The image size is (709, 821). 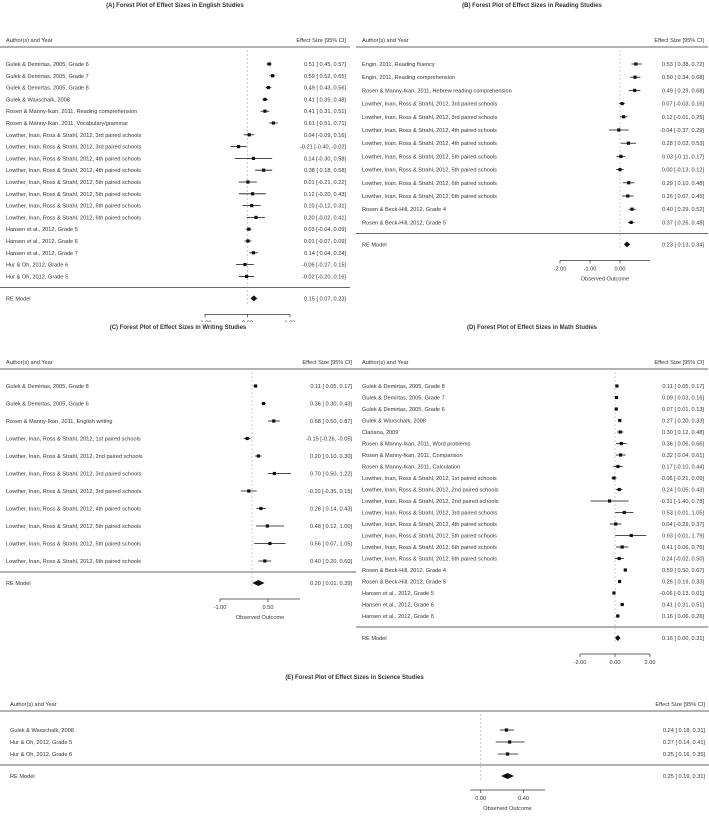 I want to click on effect-size-ci-label: 0.26 [ 0.19, 0.33], so click(x=683, y=583).